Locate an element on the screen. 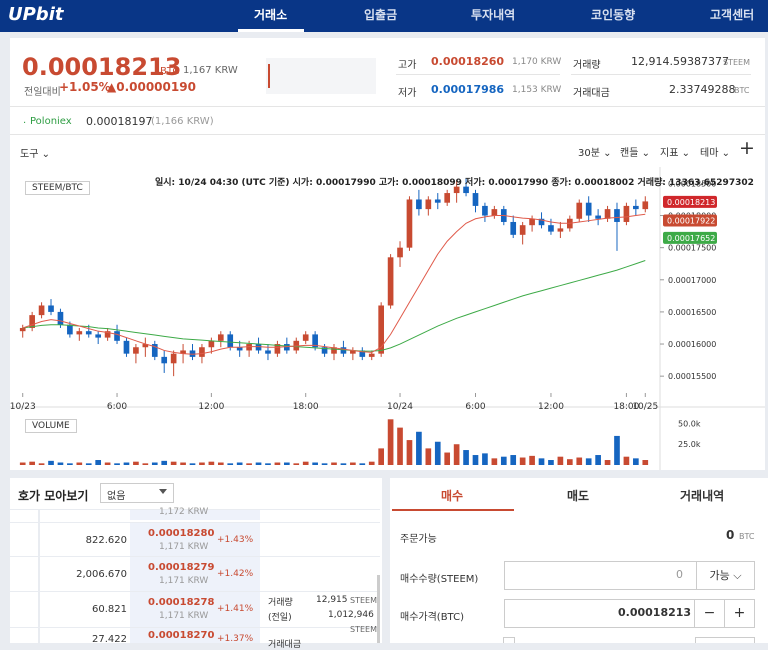  price-unit: BTC is located at coordinates (170, 71).